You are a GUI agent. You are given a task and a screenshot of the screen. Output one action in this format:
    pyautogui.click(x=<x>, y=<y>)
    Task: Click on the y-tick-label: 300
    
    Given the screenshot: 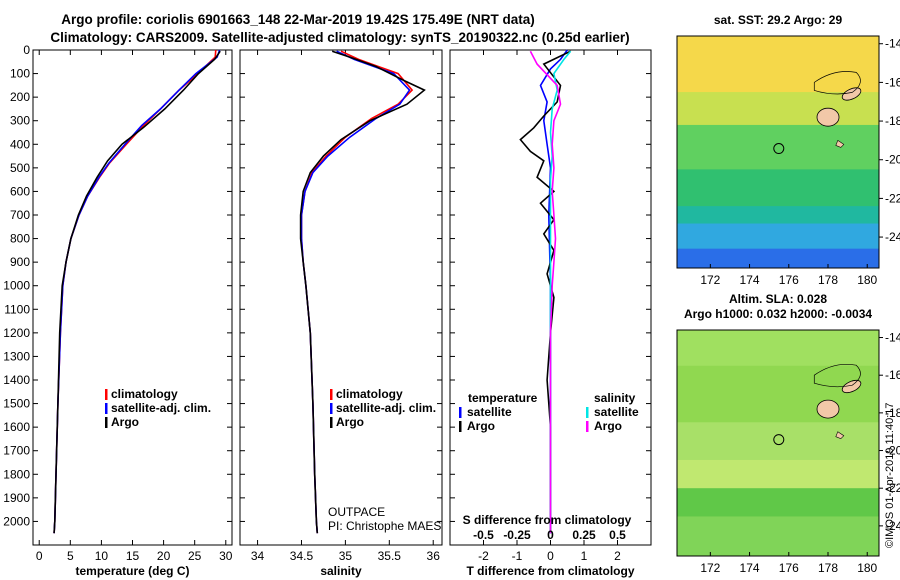 What is the action you would take?
    pyautogui.click(x=20, y=121)
    